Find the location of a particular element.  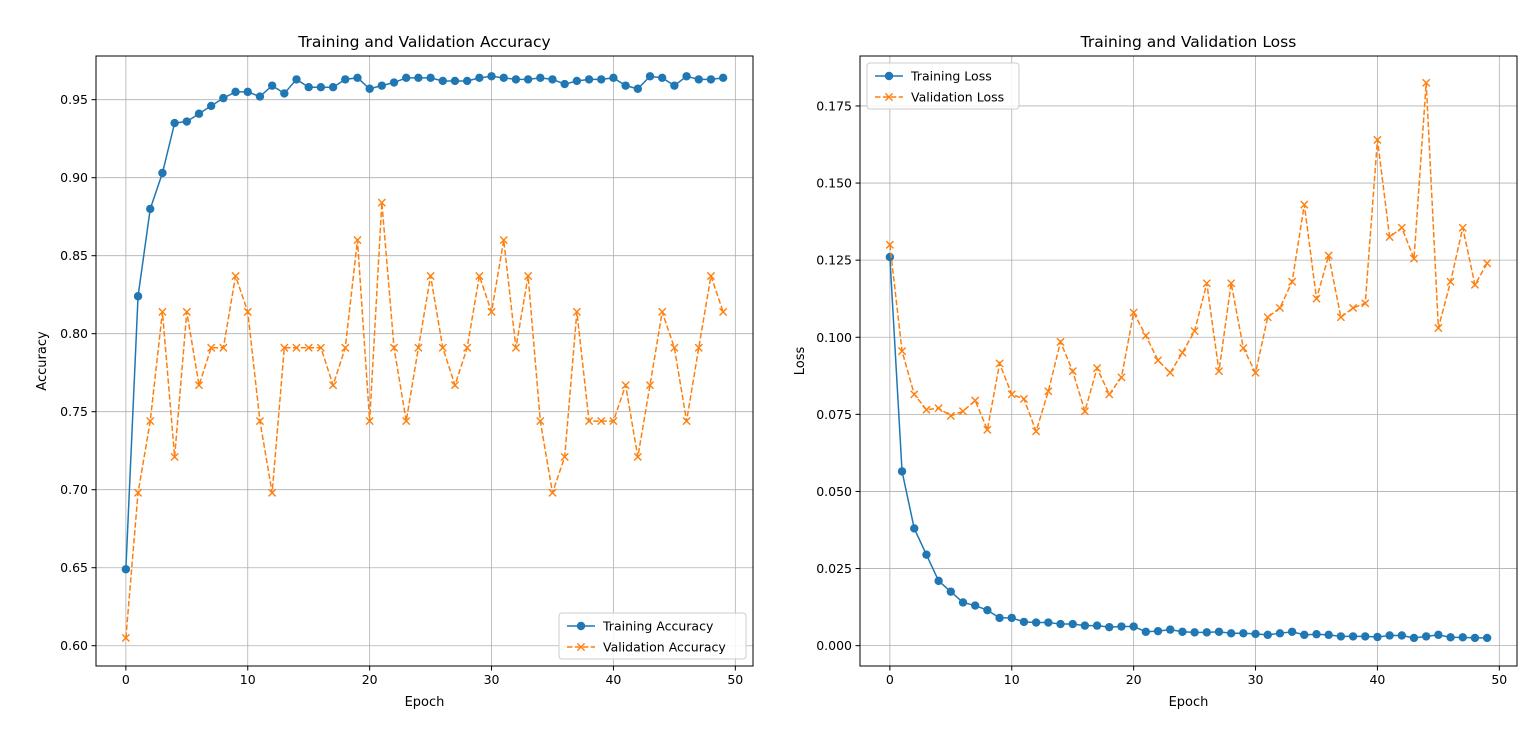

x-tick-label: 50 is located at coordinates (1499, 679).